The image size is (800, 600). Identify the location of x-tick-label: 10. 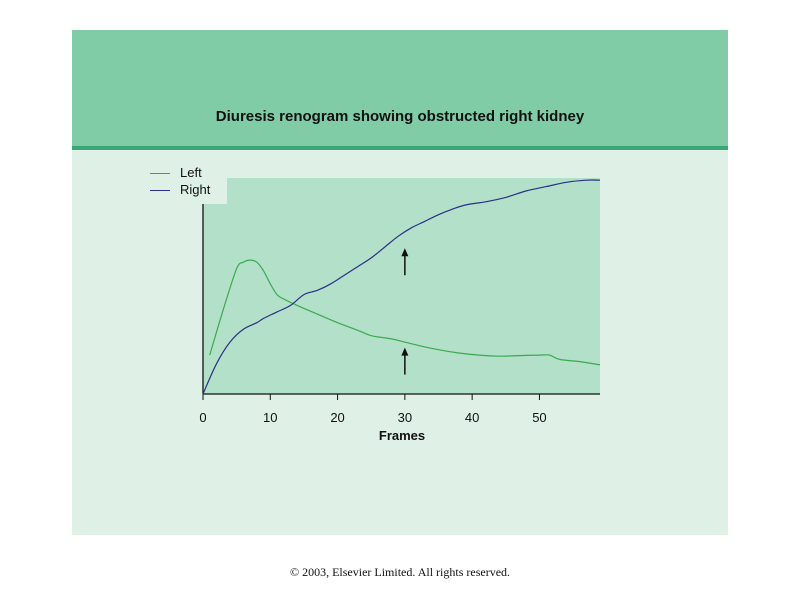
(270, 417).